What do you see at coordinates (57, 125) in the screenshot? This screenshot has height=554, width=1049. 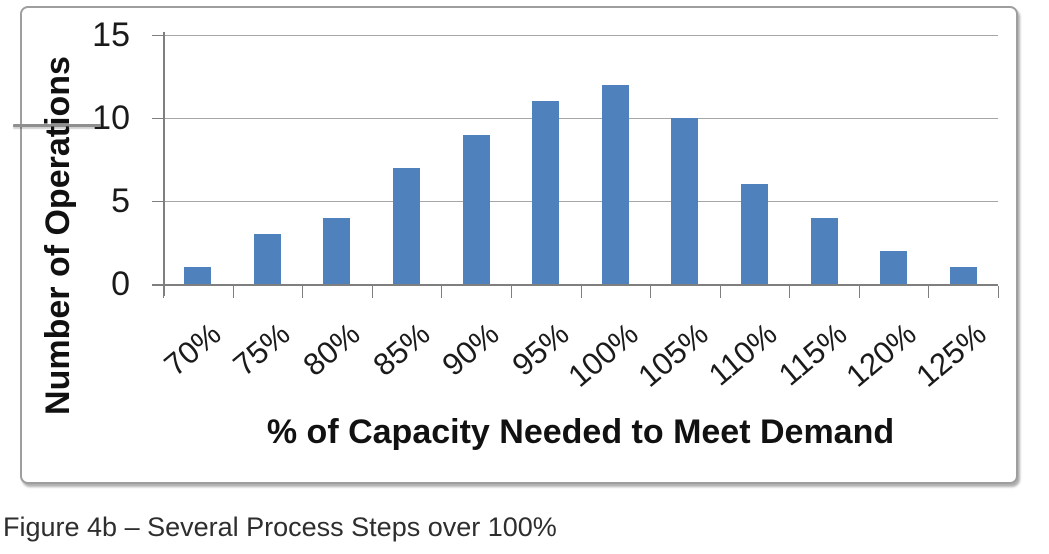 I see `stray-line-artifact` at bounding box center [57, 125].